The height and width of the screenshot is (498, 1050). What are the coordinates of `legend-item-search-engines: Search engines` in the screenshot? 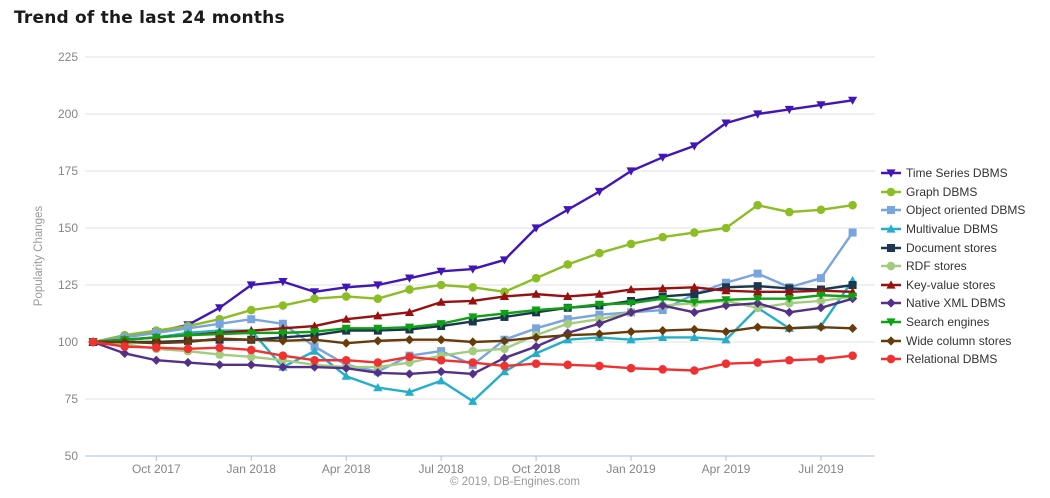 It's located at (965, 322).